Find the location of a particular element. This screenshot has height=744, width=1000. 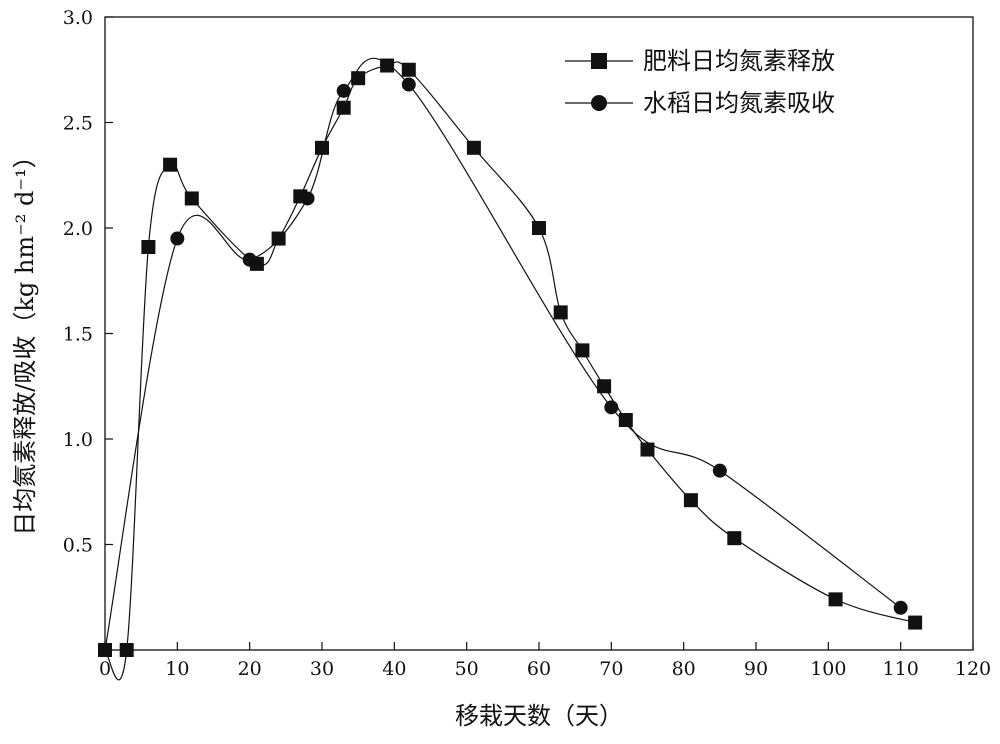

x-tick-label: 100 is located at coordinates (828, 669).